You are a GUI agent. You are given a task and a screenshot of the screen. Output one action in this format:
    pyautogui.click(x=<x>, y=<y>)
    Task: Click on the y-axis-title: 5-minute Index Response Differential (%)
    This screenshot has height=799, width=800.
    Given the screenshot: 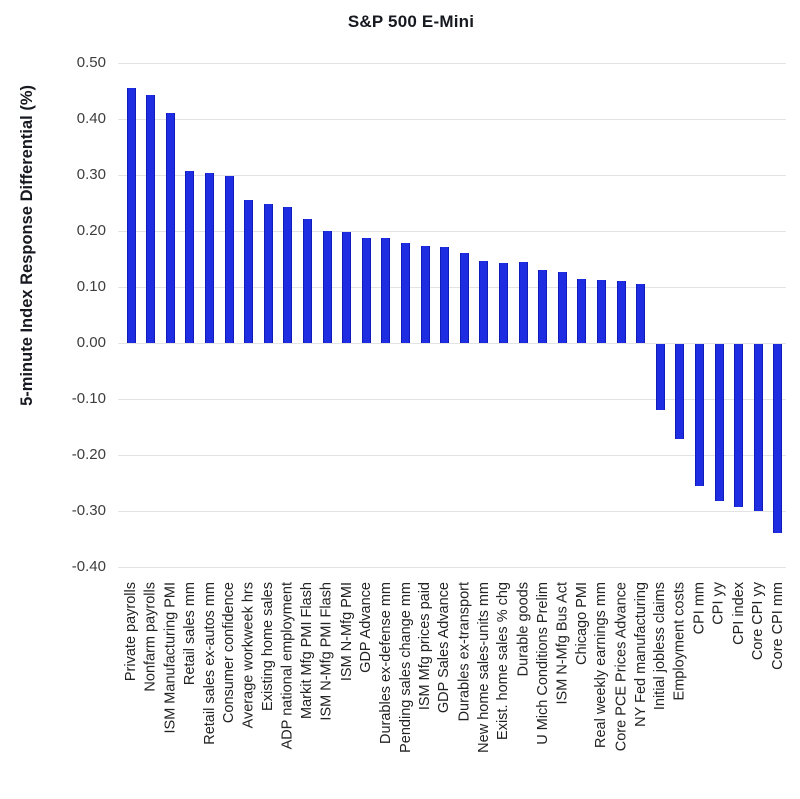 What is the action you would take?
    pyautogui.click(x=27, y=245)
    